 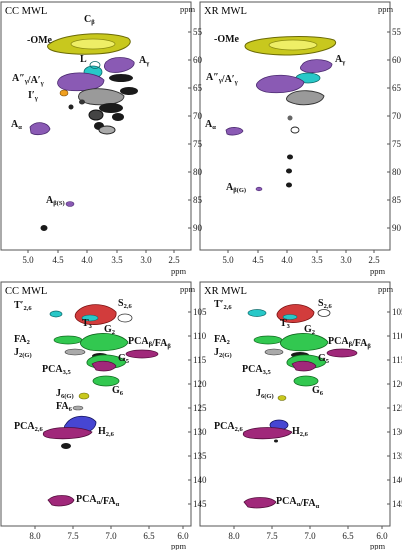 What do you see at coordinates (118, 117) in the screenshot?
I see `contour-black-5-tl` at bounding box center [118, 117].